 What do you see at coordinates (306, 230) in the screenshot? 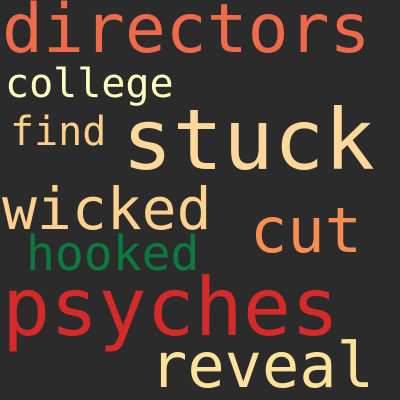
I see `word-cut: cut` at bounding box center [306, 230].